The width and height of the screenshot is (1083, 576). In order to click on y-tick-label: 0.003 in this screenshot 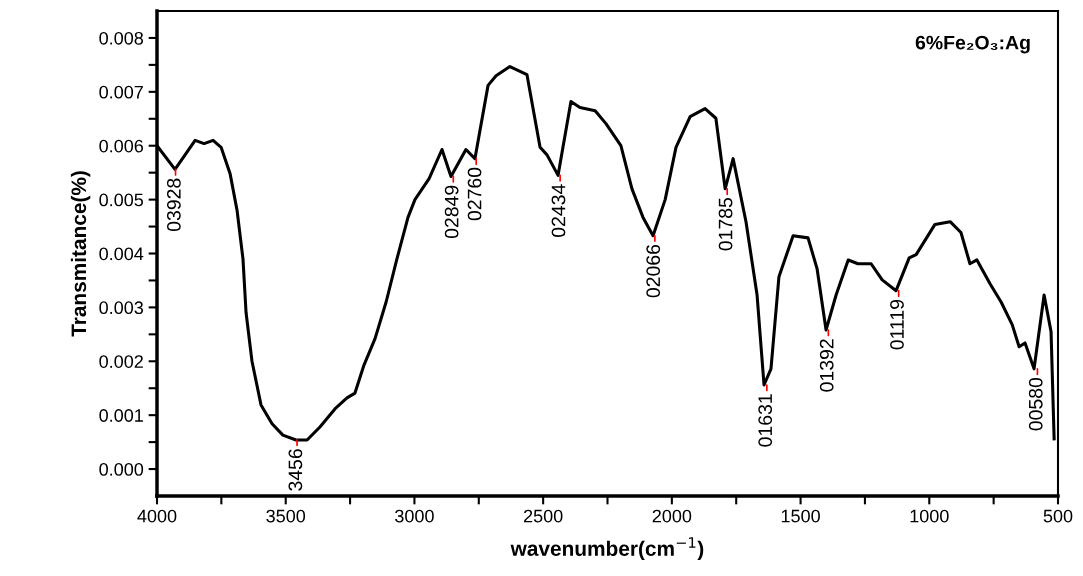, I will do `click(121, 308)`.